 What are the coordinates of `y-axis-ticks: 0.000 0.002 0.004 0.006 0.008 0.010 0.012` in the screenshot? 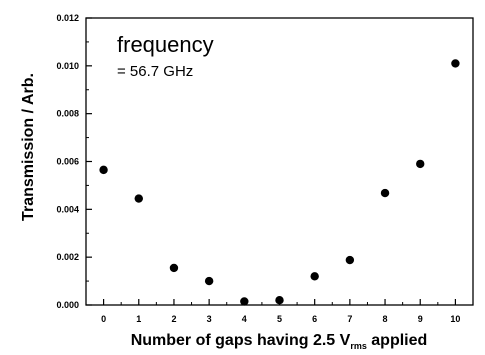 It's located at (74, 161).